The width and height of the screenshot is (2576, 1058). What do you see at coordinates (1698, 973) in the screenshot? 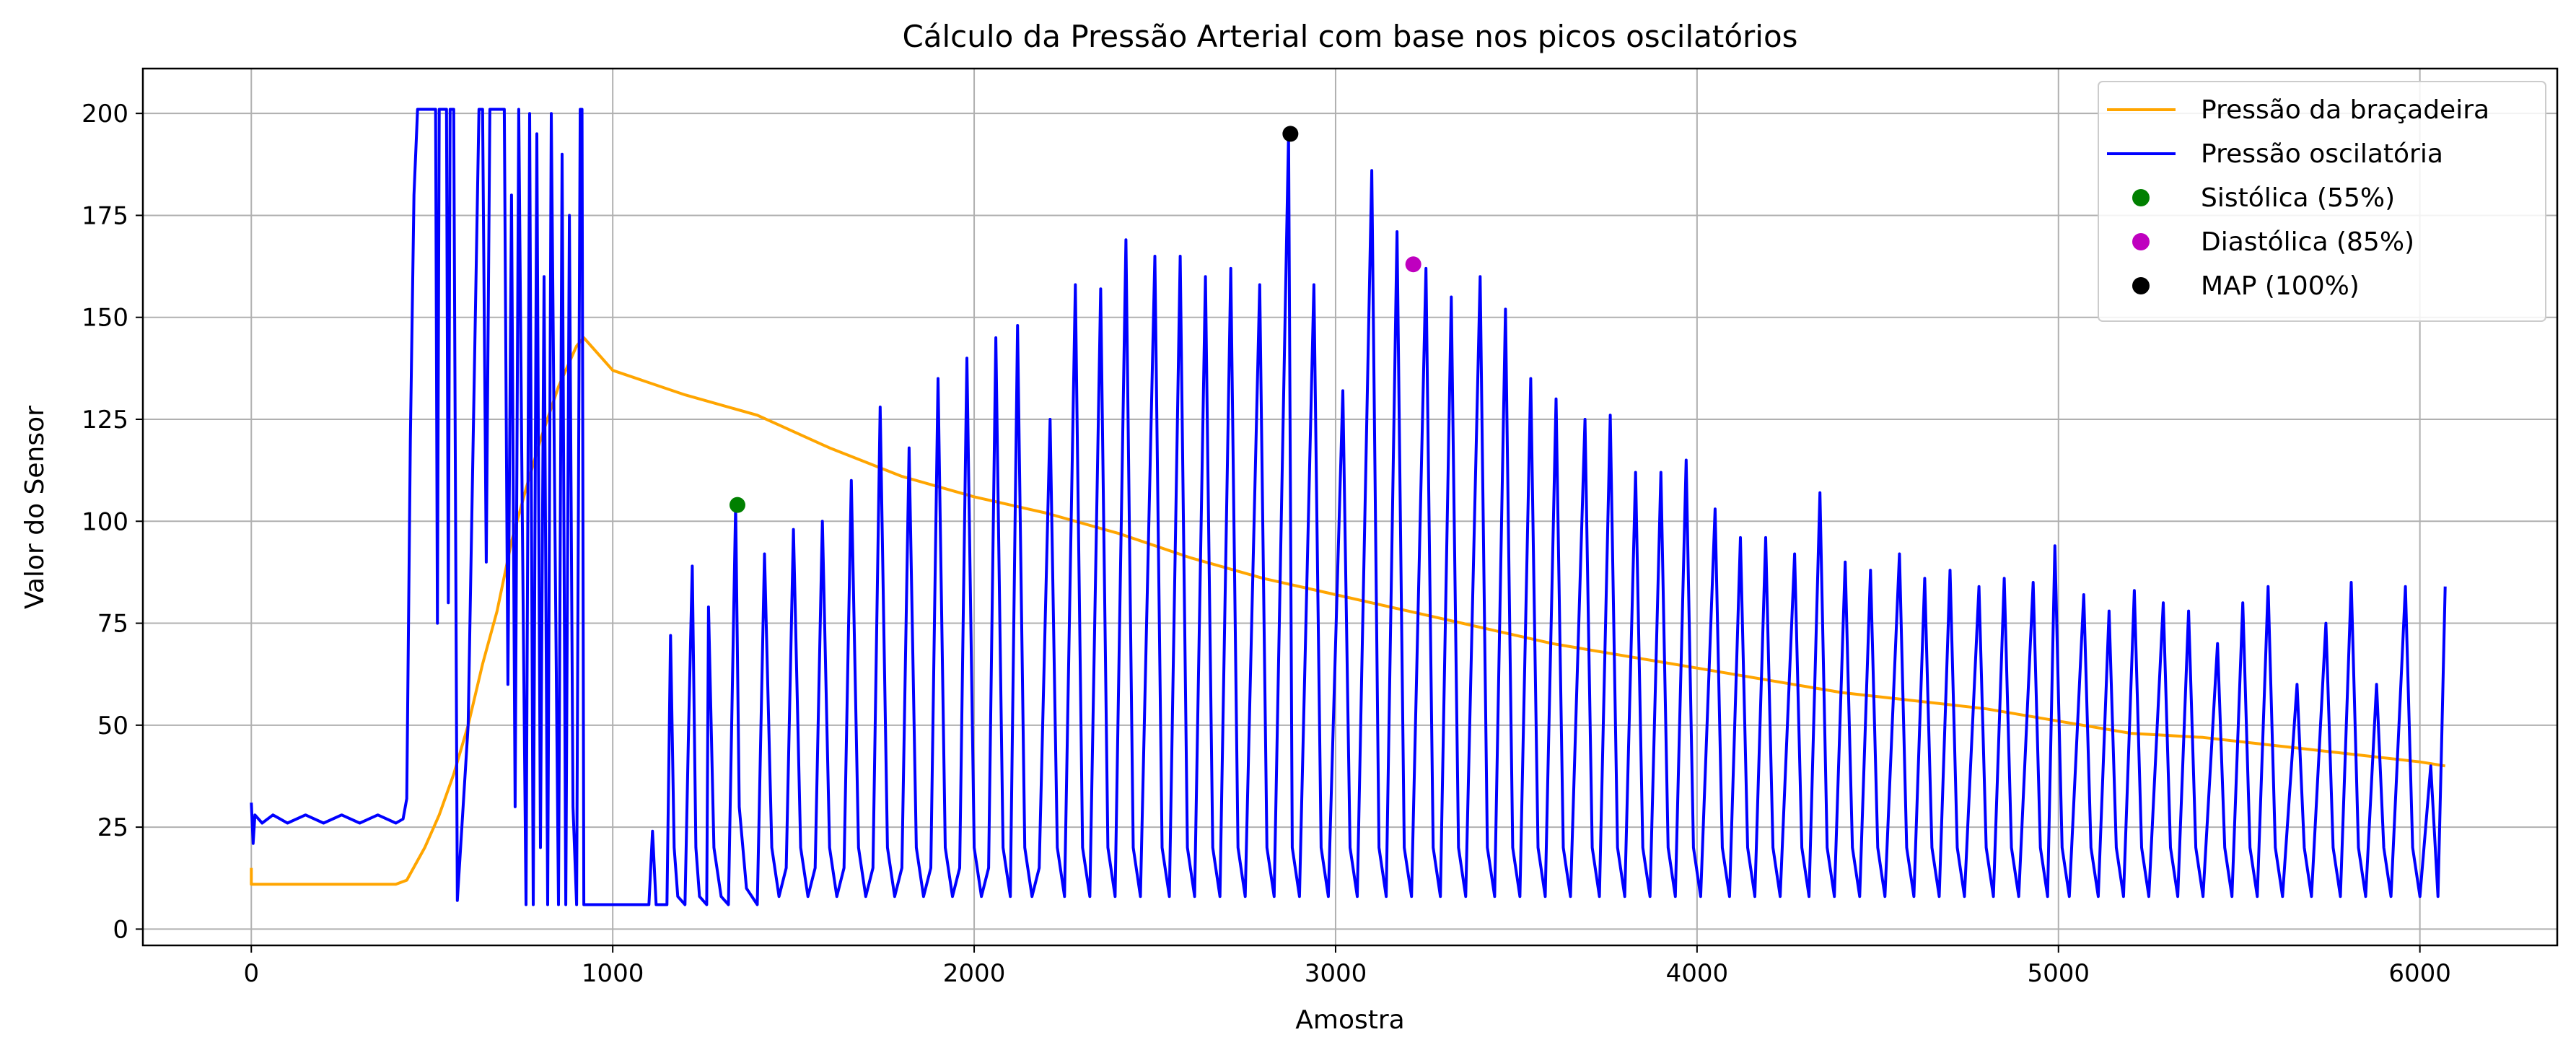
I see `x-tick-label: 4000` at bounding box center [1698, 973].